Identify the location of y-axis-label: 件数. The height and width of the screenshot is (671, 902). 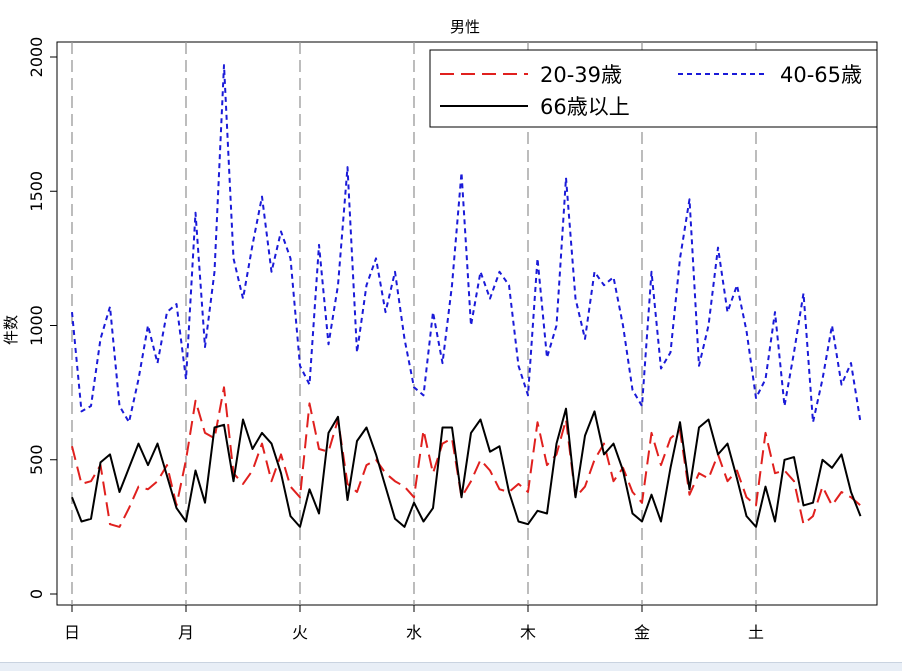
(11, 330).